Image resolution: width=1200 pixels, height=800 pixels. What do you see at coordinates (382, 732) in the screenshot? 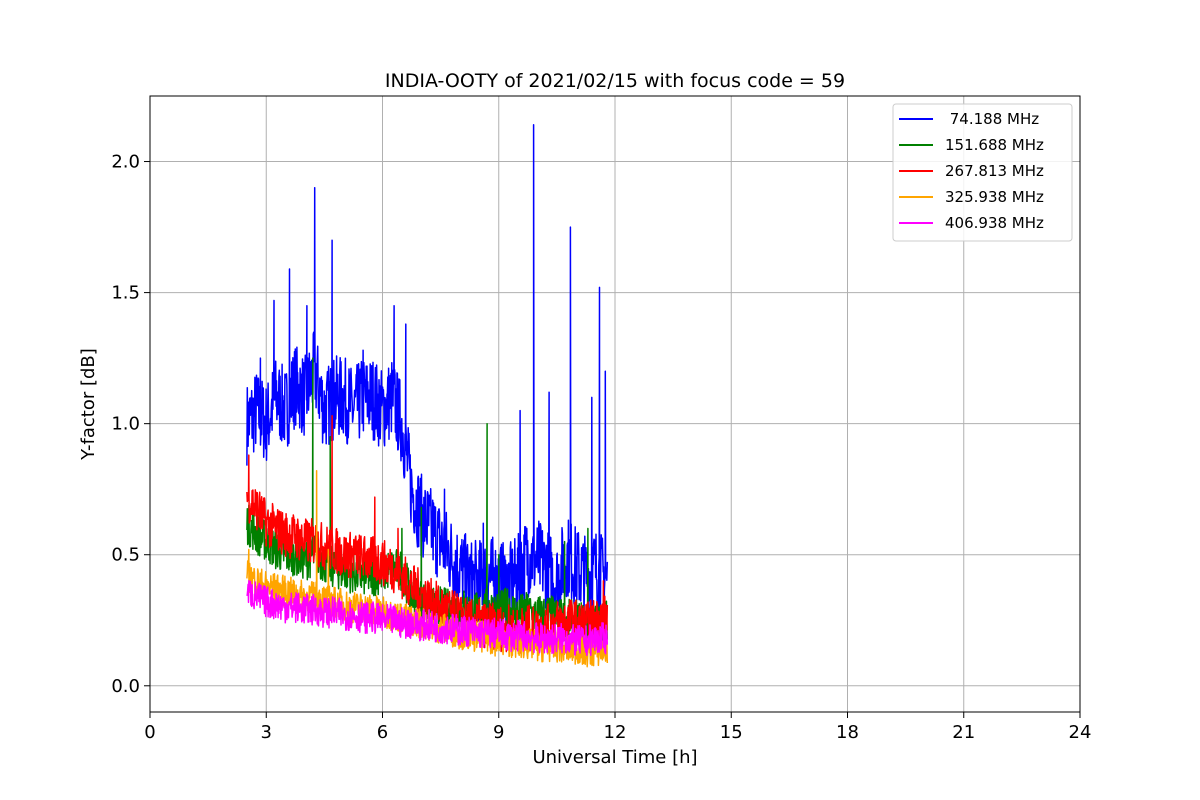
I see `x-tick-label: 6` at bounding box center [382, 732].